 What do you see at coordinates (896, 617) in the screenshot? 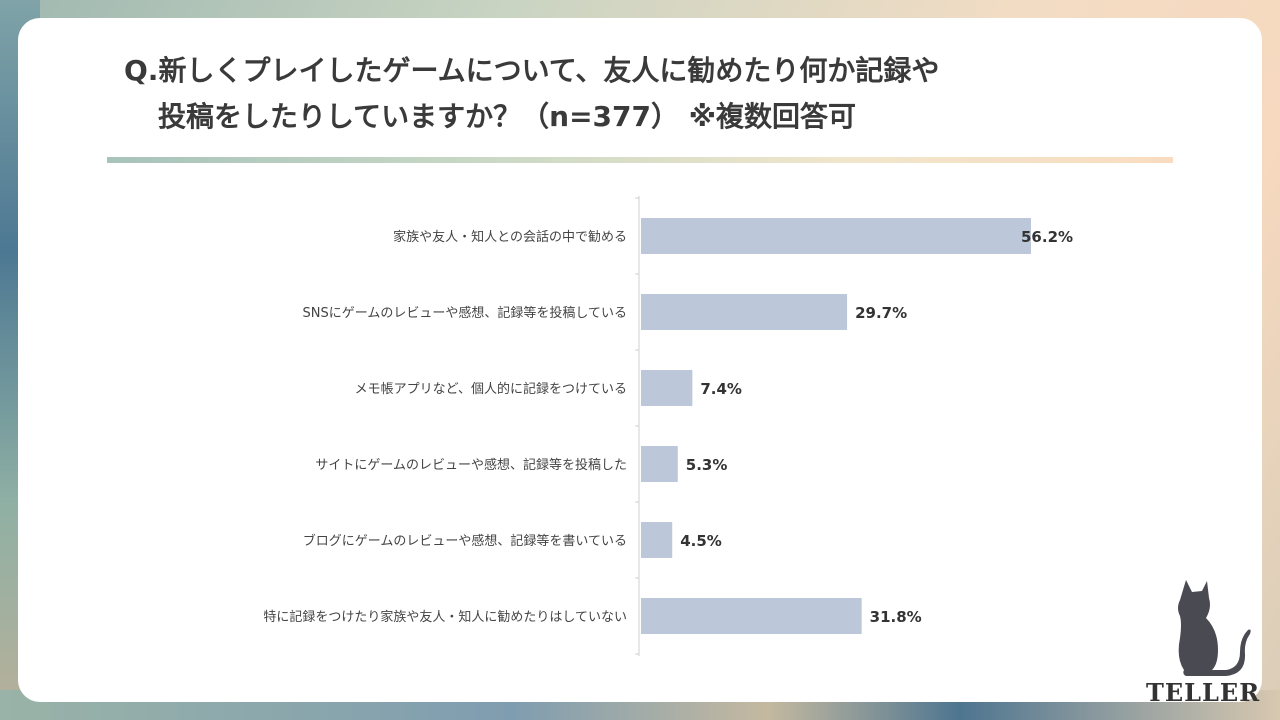
I see `value-label: 31.8%` at bounding box center [896, 617].